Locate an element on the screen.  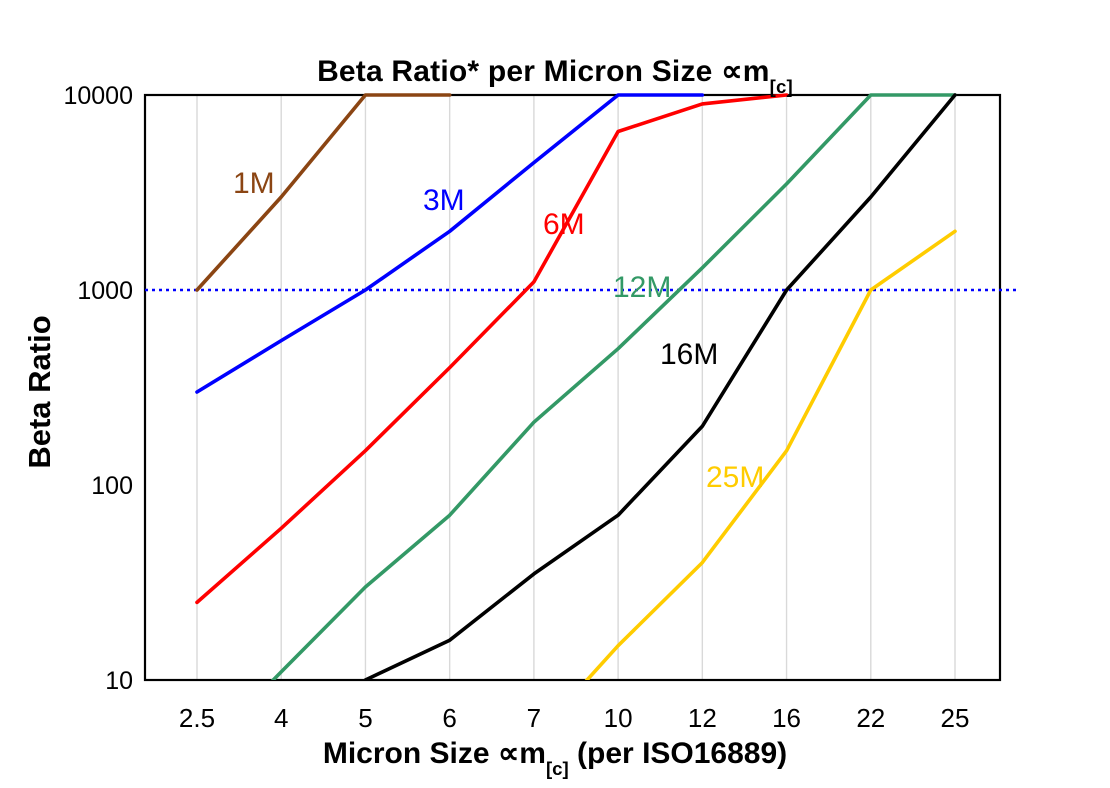
y-tick-label-1000: 1000 is located at coordinates (105, 291).